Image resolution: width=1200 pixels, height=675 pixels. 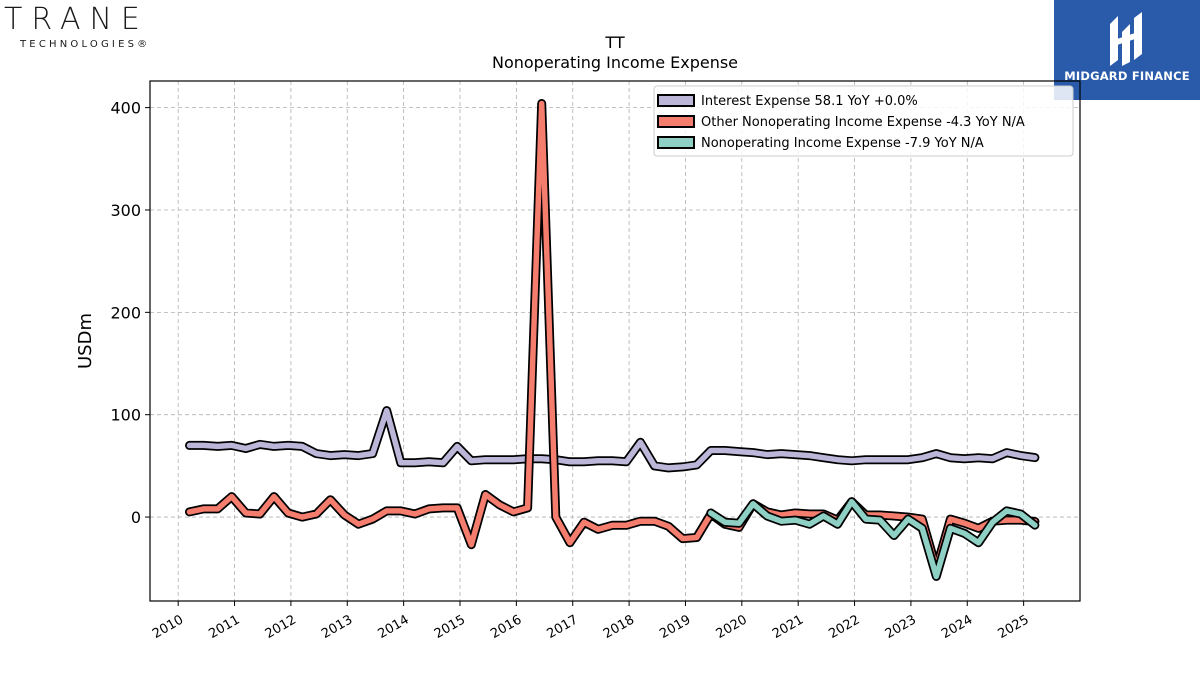 What do you see at coordinates (901, 627) in the screenshot?
I see `x-tick-label: 2023` at bounding box center [901, 627].